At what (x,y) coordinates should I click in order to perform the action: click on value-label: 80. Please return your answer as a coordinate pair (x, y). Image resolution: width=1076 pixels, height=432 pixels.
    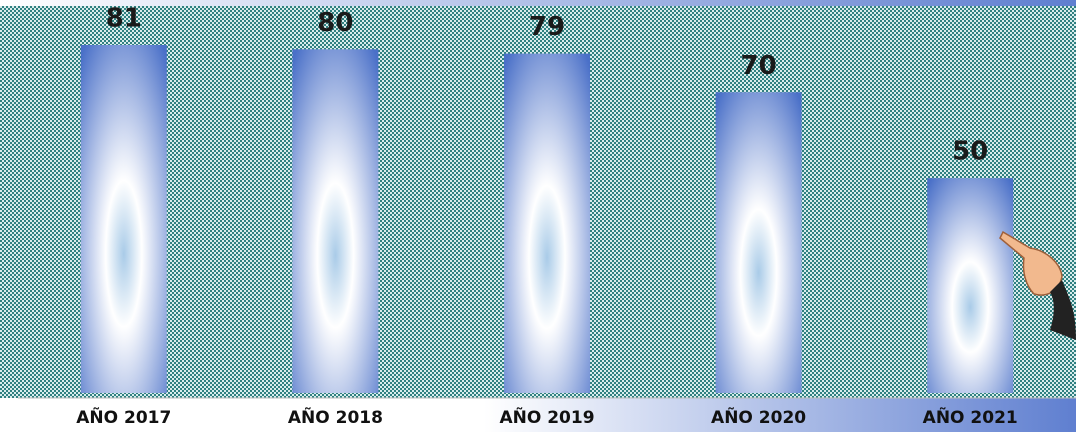
    Looking at the image, I should click on (335, 23).